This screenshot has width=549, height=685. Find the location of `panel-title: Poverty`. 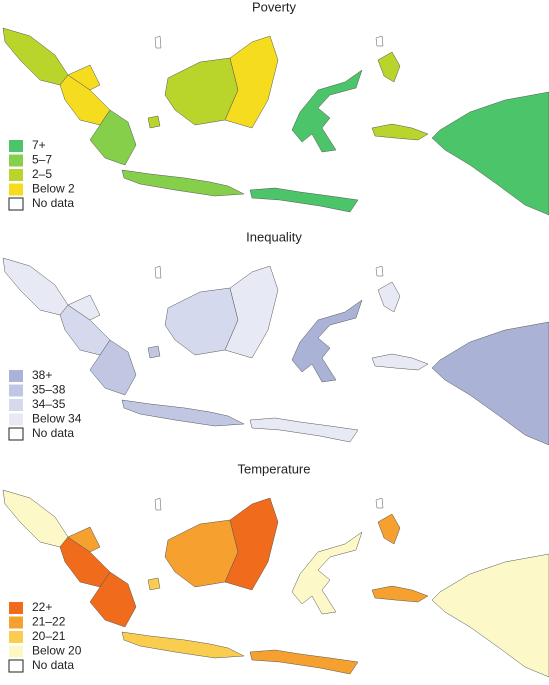

panel-title: Poverty is located at coordinates (274, 7).